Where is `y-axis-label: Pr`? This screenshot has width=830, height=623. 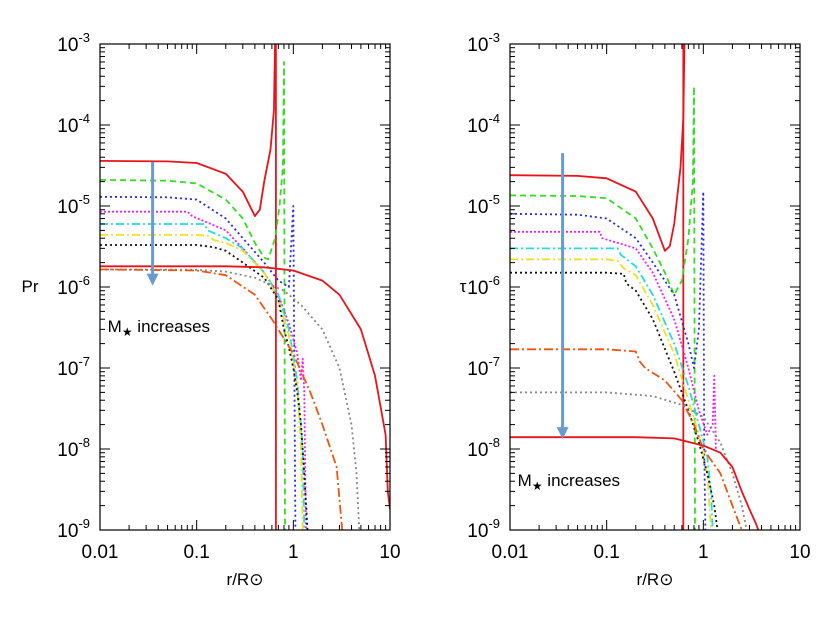
y-axis-label: Pr is located at coordinates (30, 286).